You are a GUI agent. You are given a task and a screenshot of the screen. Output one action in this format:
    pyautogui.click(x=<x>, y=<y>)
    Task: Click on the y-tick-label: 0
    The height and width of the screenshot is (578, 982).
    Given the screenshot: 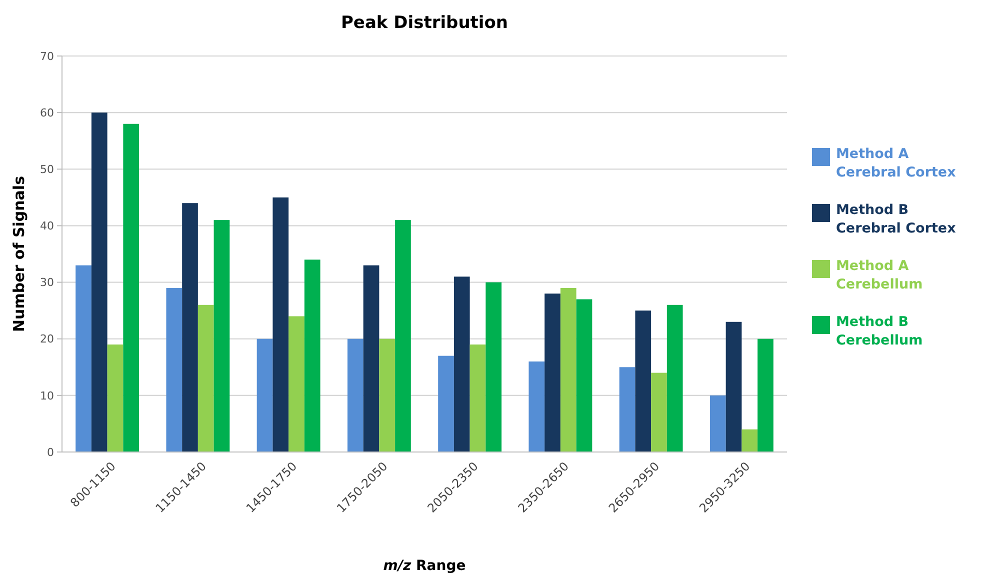 What is the action you would take?
    pyautogui.click(x=50, y=452)
    